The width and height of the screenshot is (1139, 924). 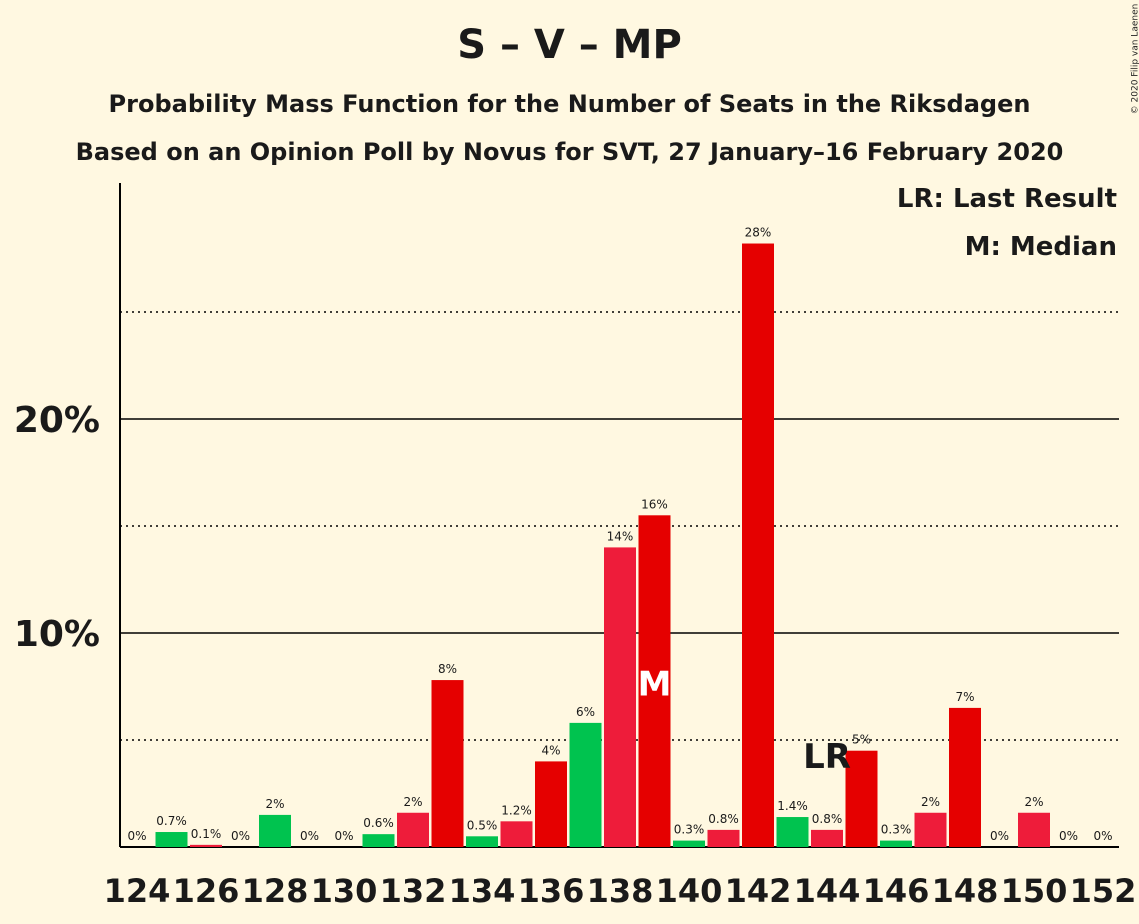 What do you see at coordinates (550, 750) in the screenshot?
I see `bar-value-label: 4%` at bounding box center [550, 750].